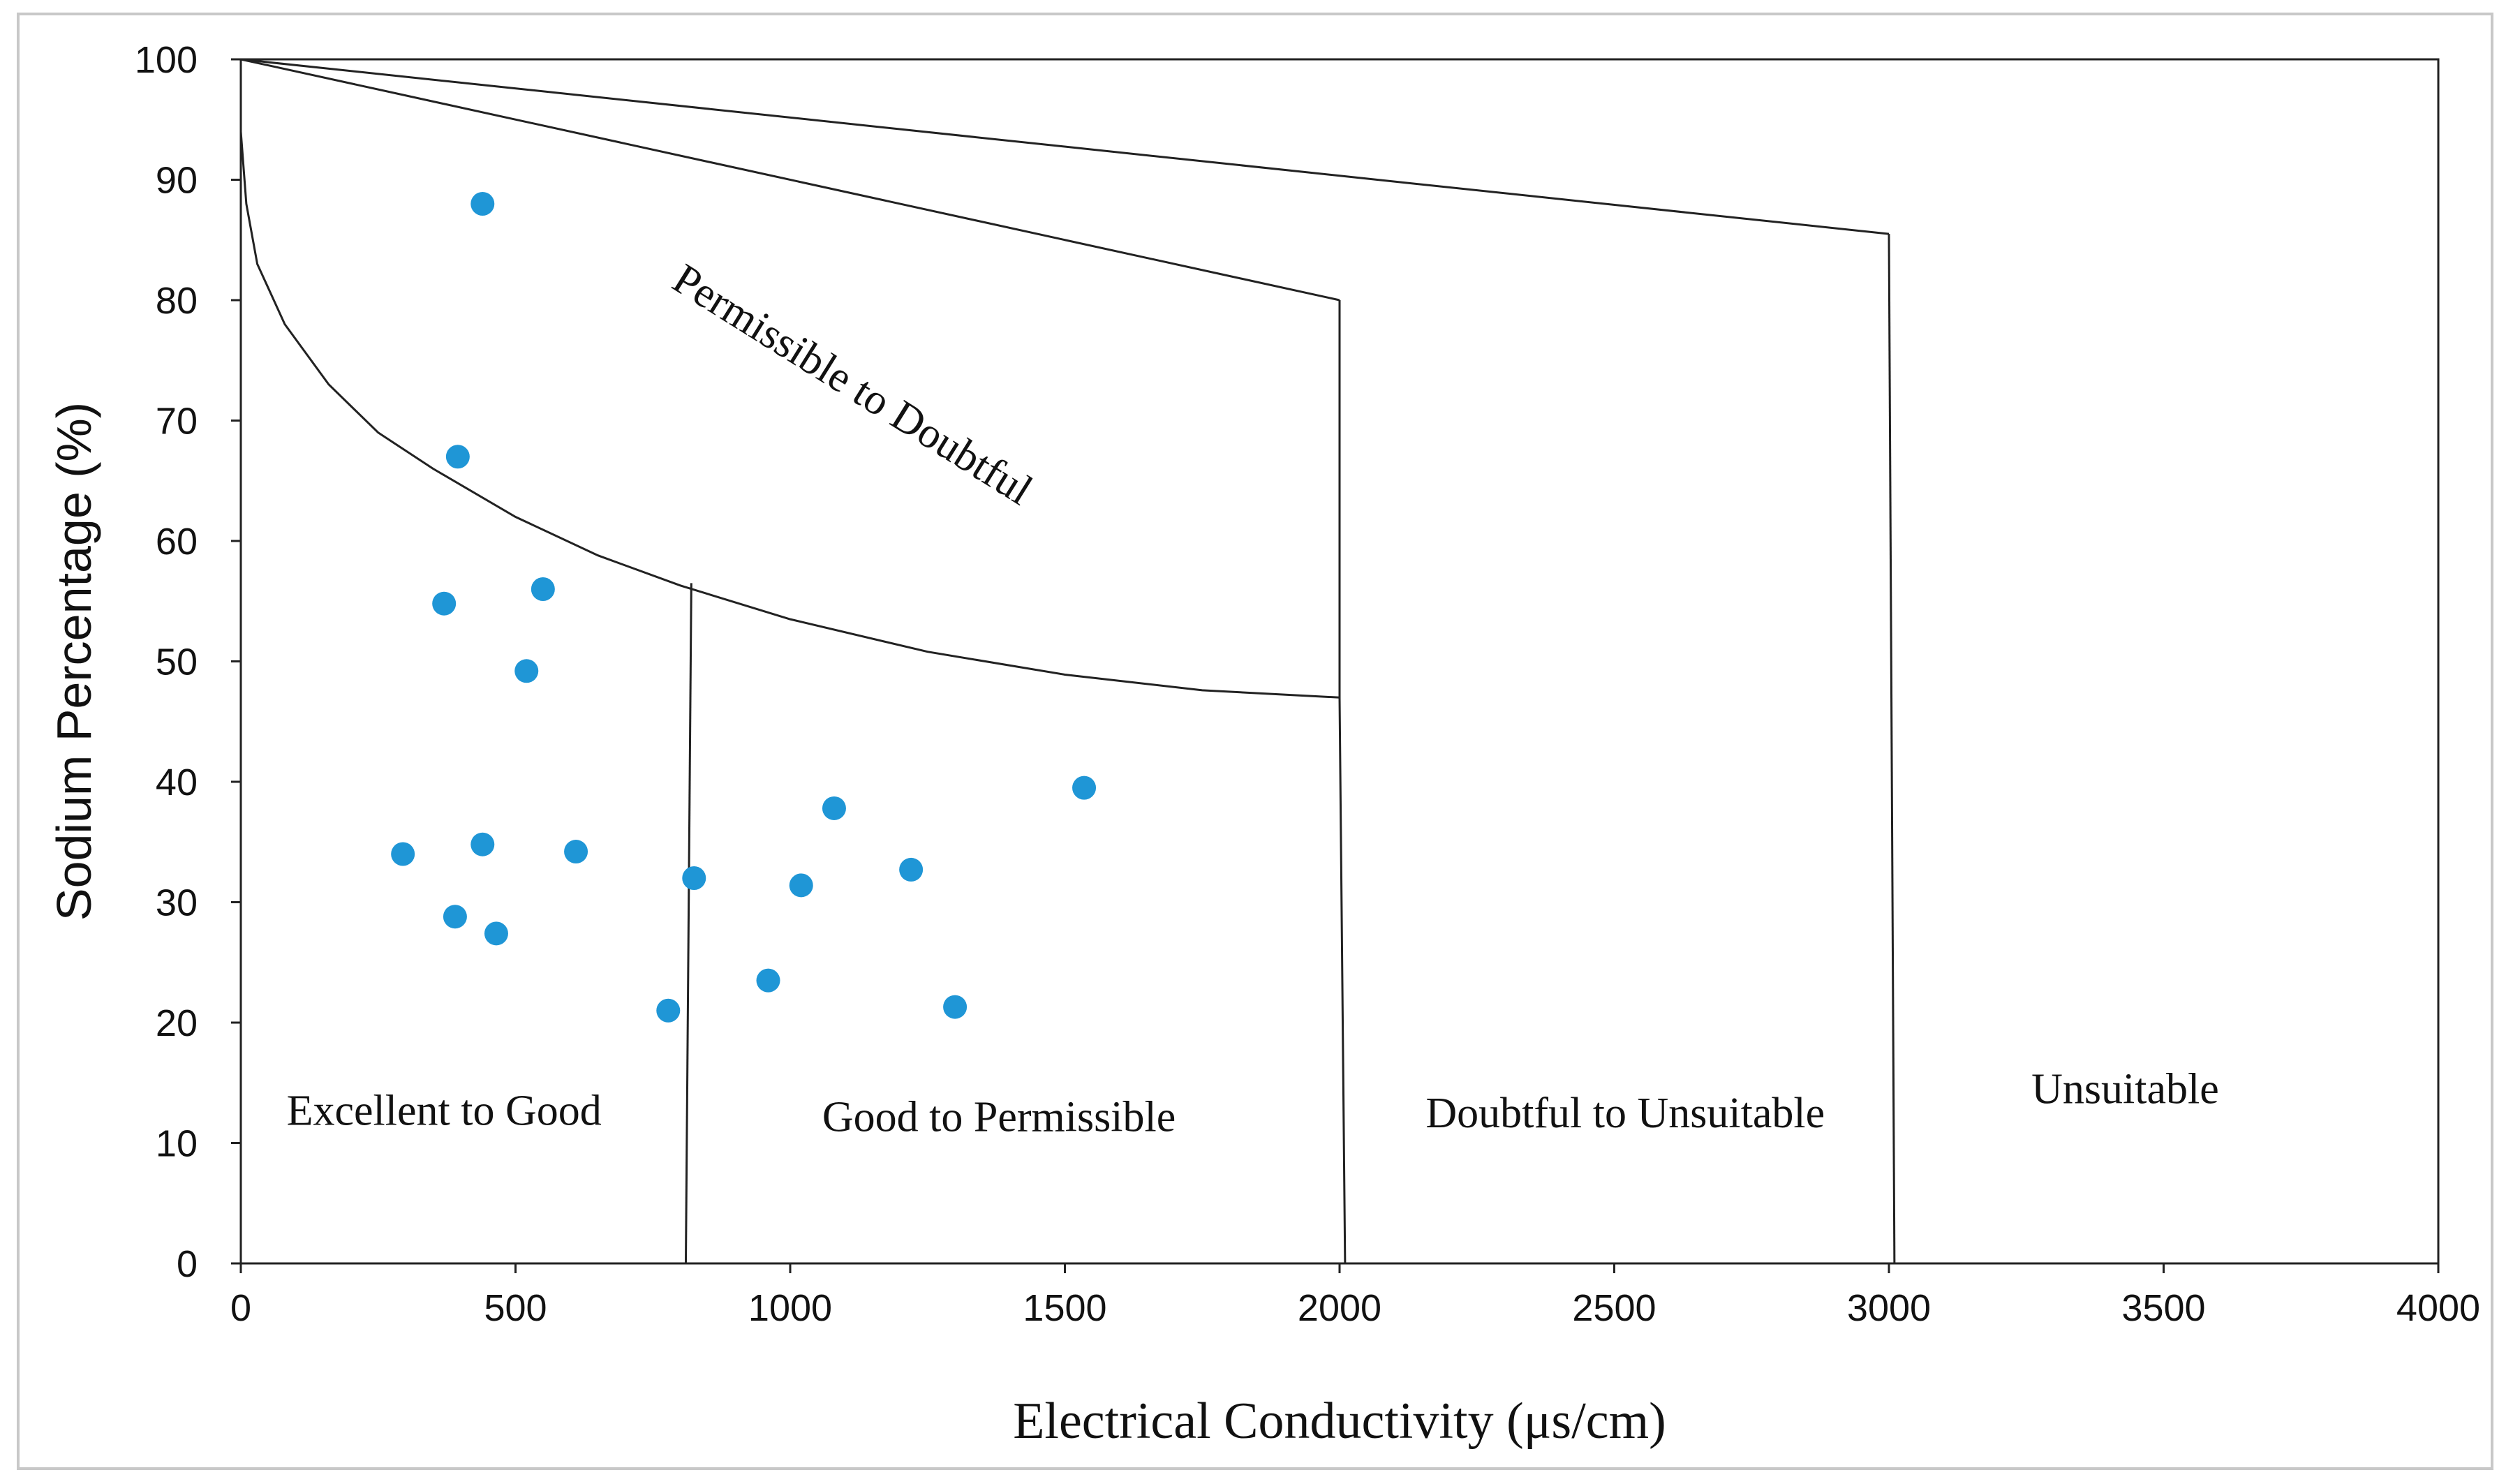 This screenshot has height=1484, width=2513. I want to click on boundary-vertical-2000, so click(1342, 782).